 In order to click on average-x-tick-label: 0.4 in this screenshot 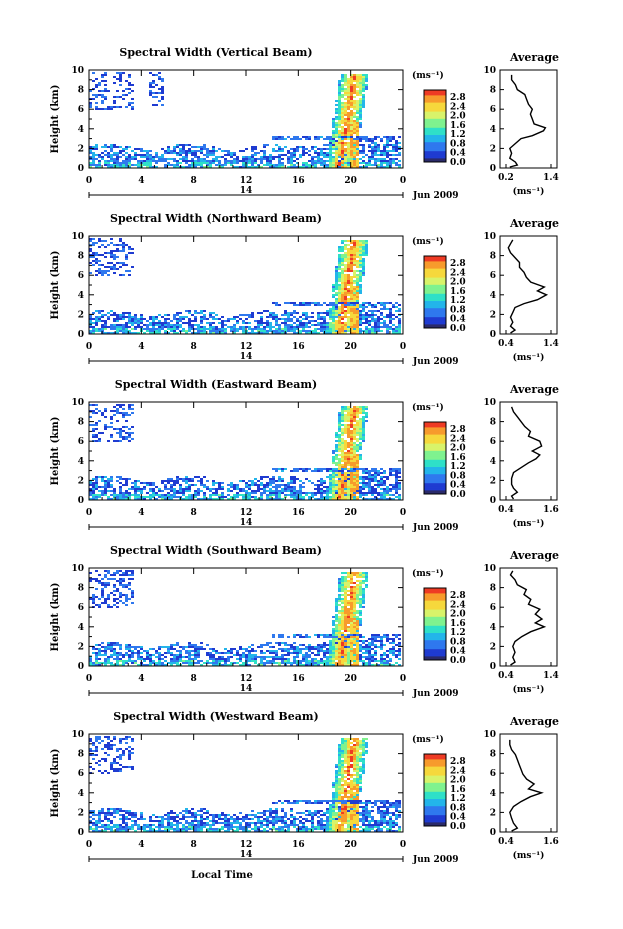, I will do `click(506, 344)`.